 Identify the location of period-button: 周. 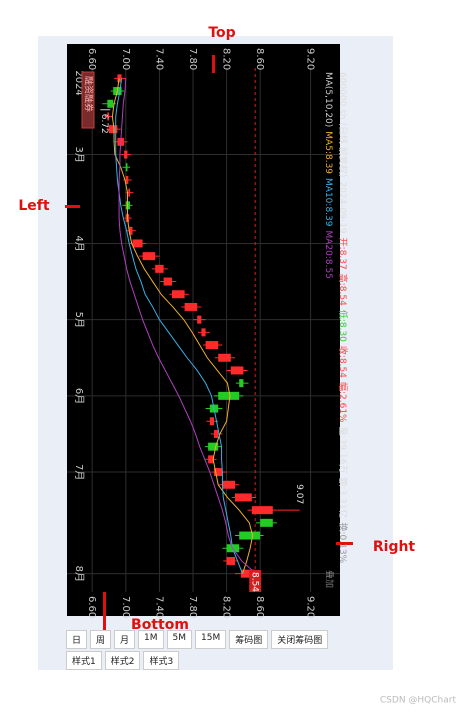
(101, 639).